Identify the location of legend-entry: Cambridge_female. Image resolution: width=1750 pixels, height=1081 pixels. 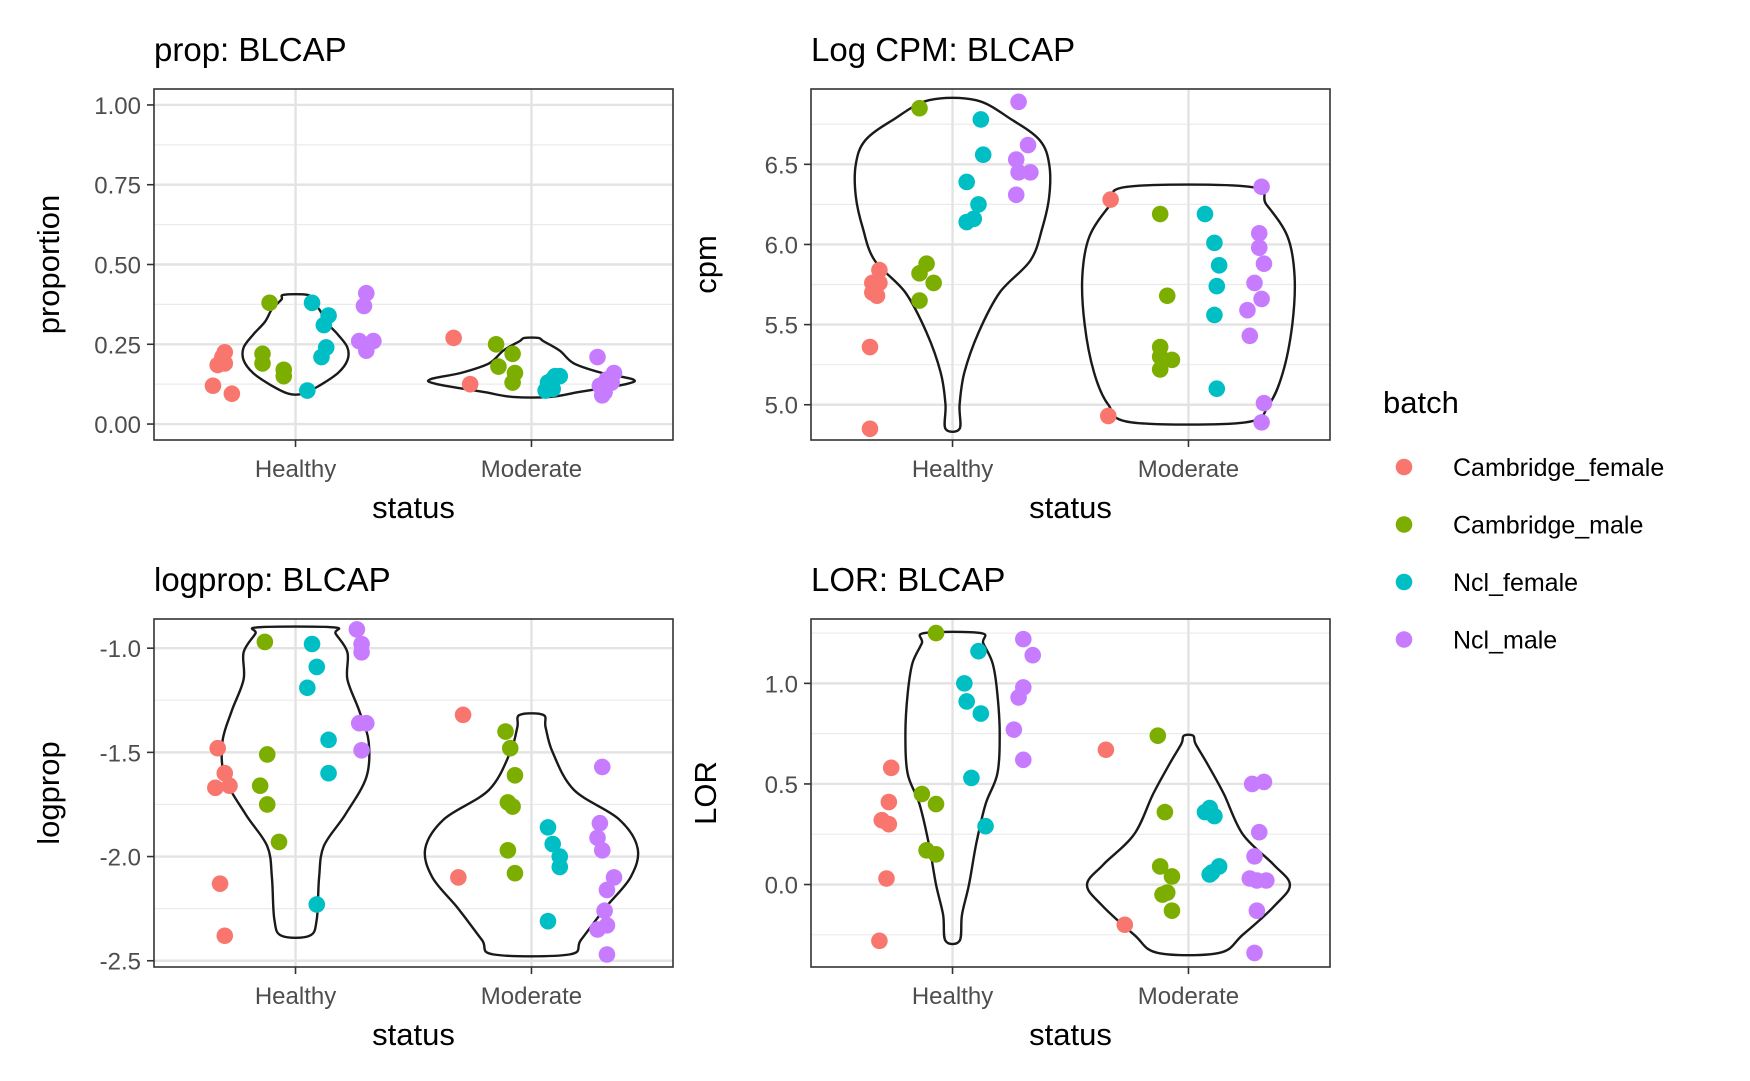
(1529, 468).